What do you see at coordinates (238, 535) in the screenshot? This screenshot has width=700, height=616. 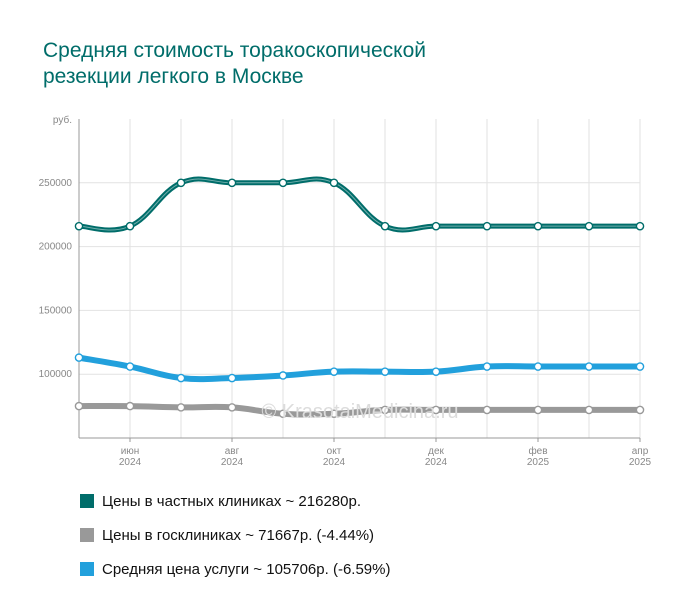 I see `legend-label: Цены в госклиниках ~ 71667р. (-4.44%)` at bounding box center [238, 535].